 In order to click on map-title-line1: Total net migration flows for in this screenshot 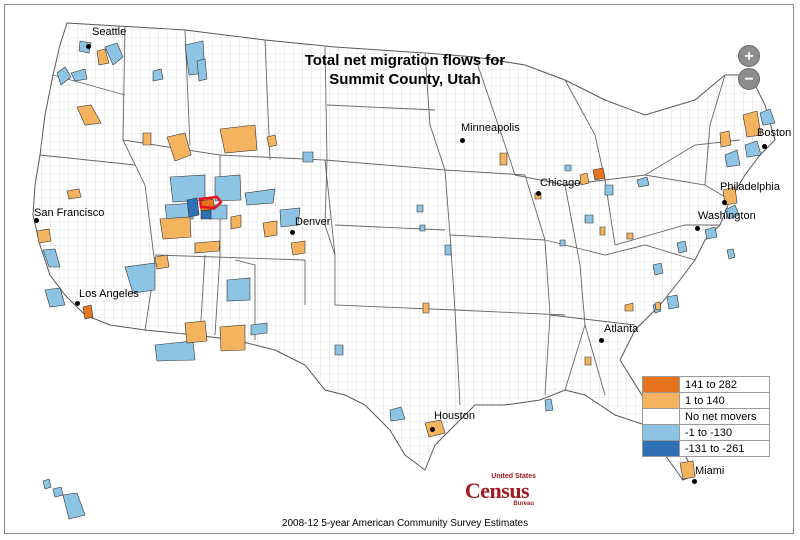, I will do `click(405, 60)`.